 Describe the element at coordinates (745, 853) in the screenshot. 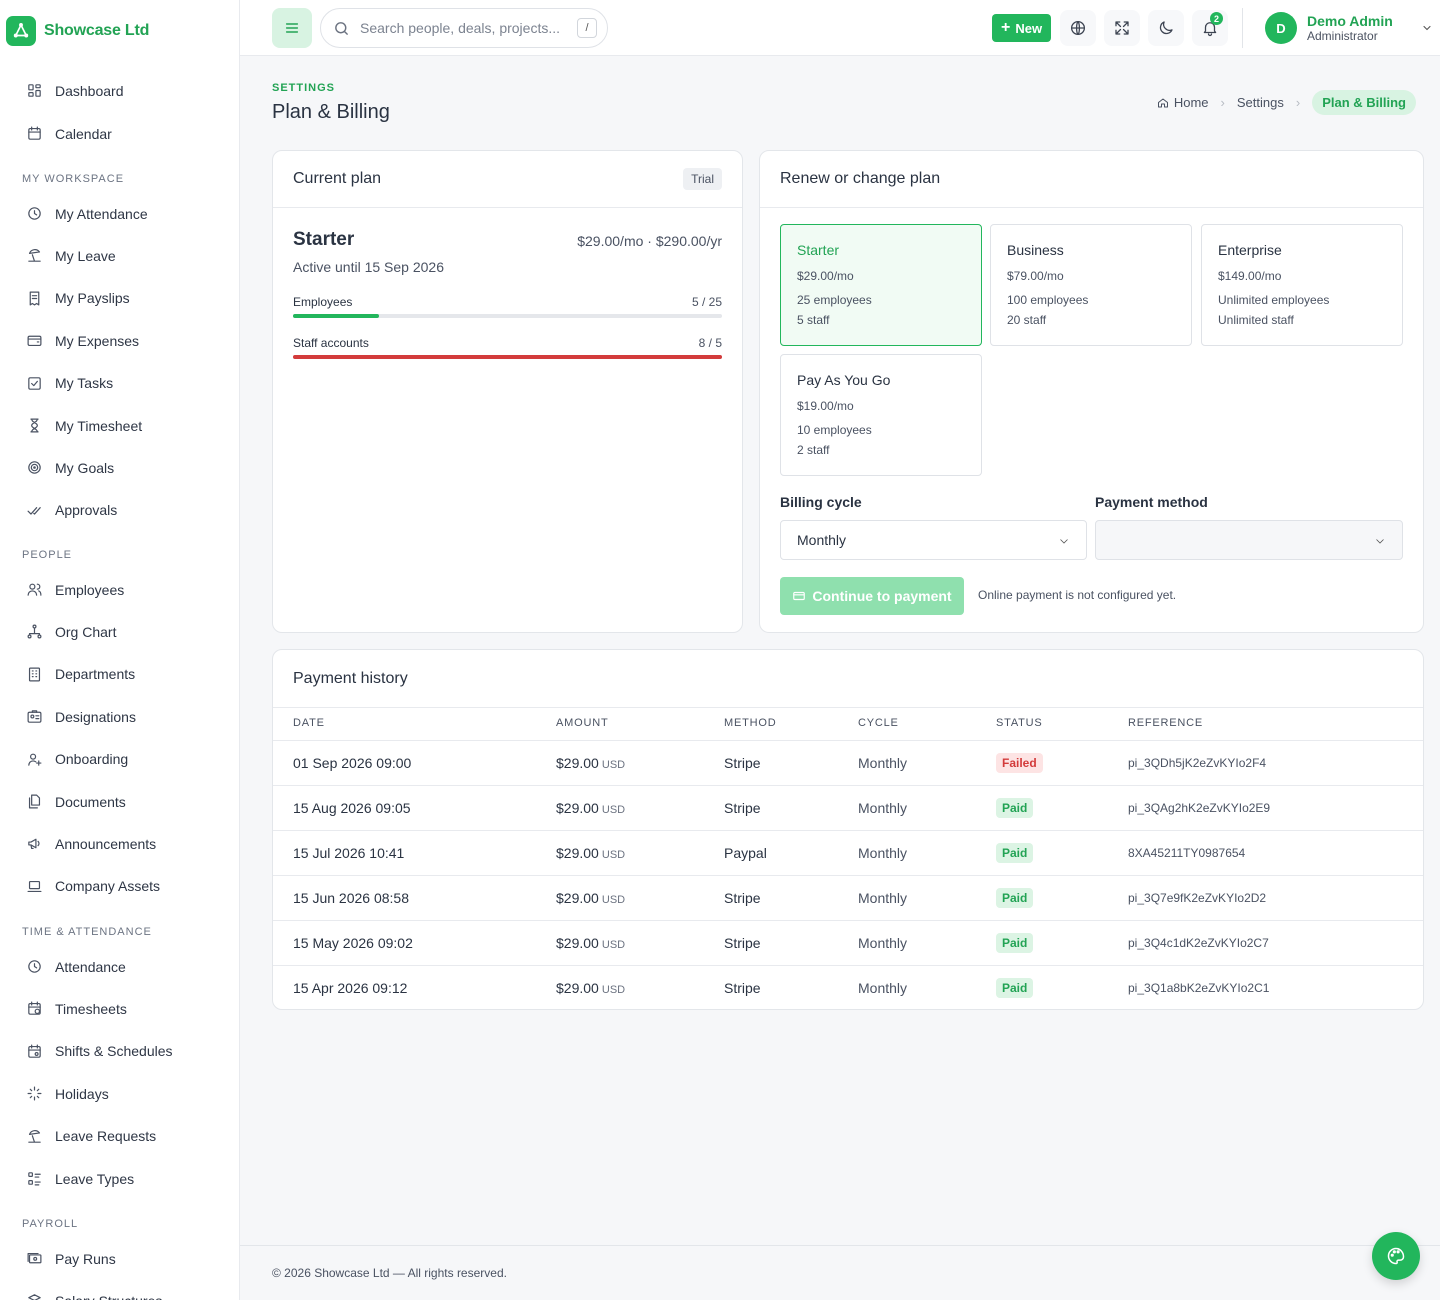

I see `cell-method: Paypal` at that location.